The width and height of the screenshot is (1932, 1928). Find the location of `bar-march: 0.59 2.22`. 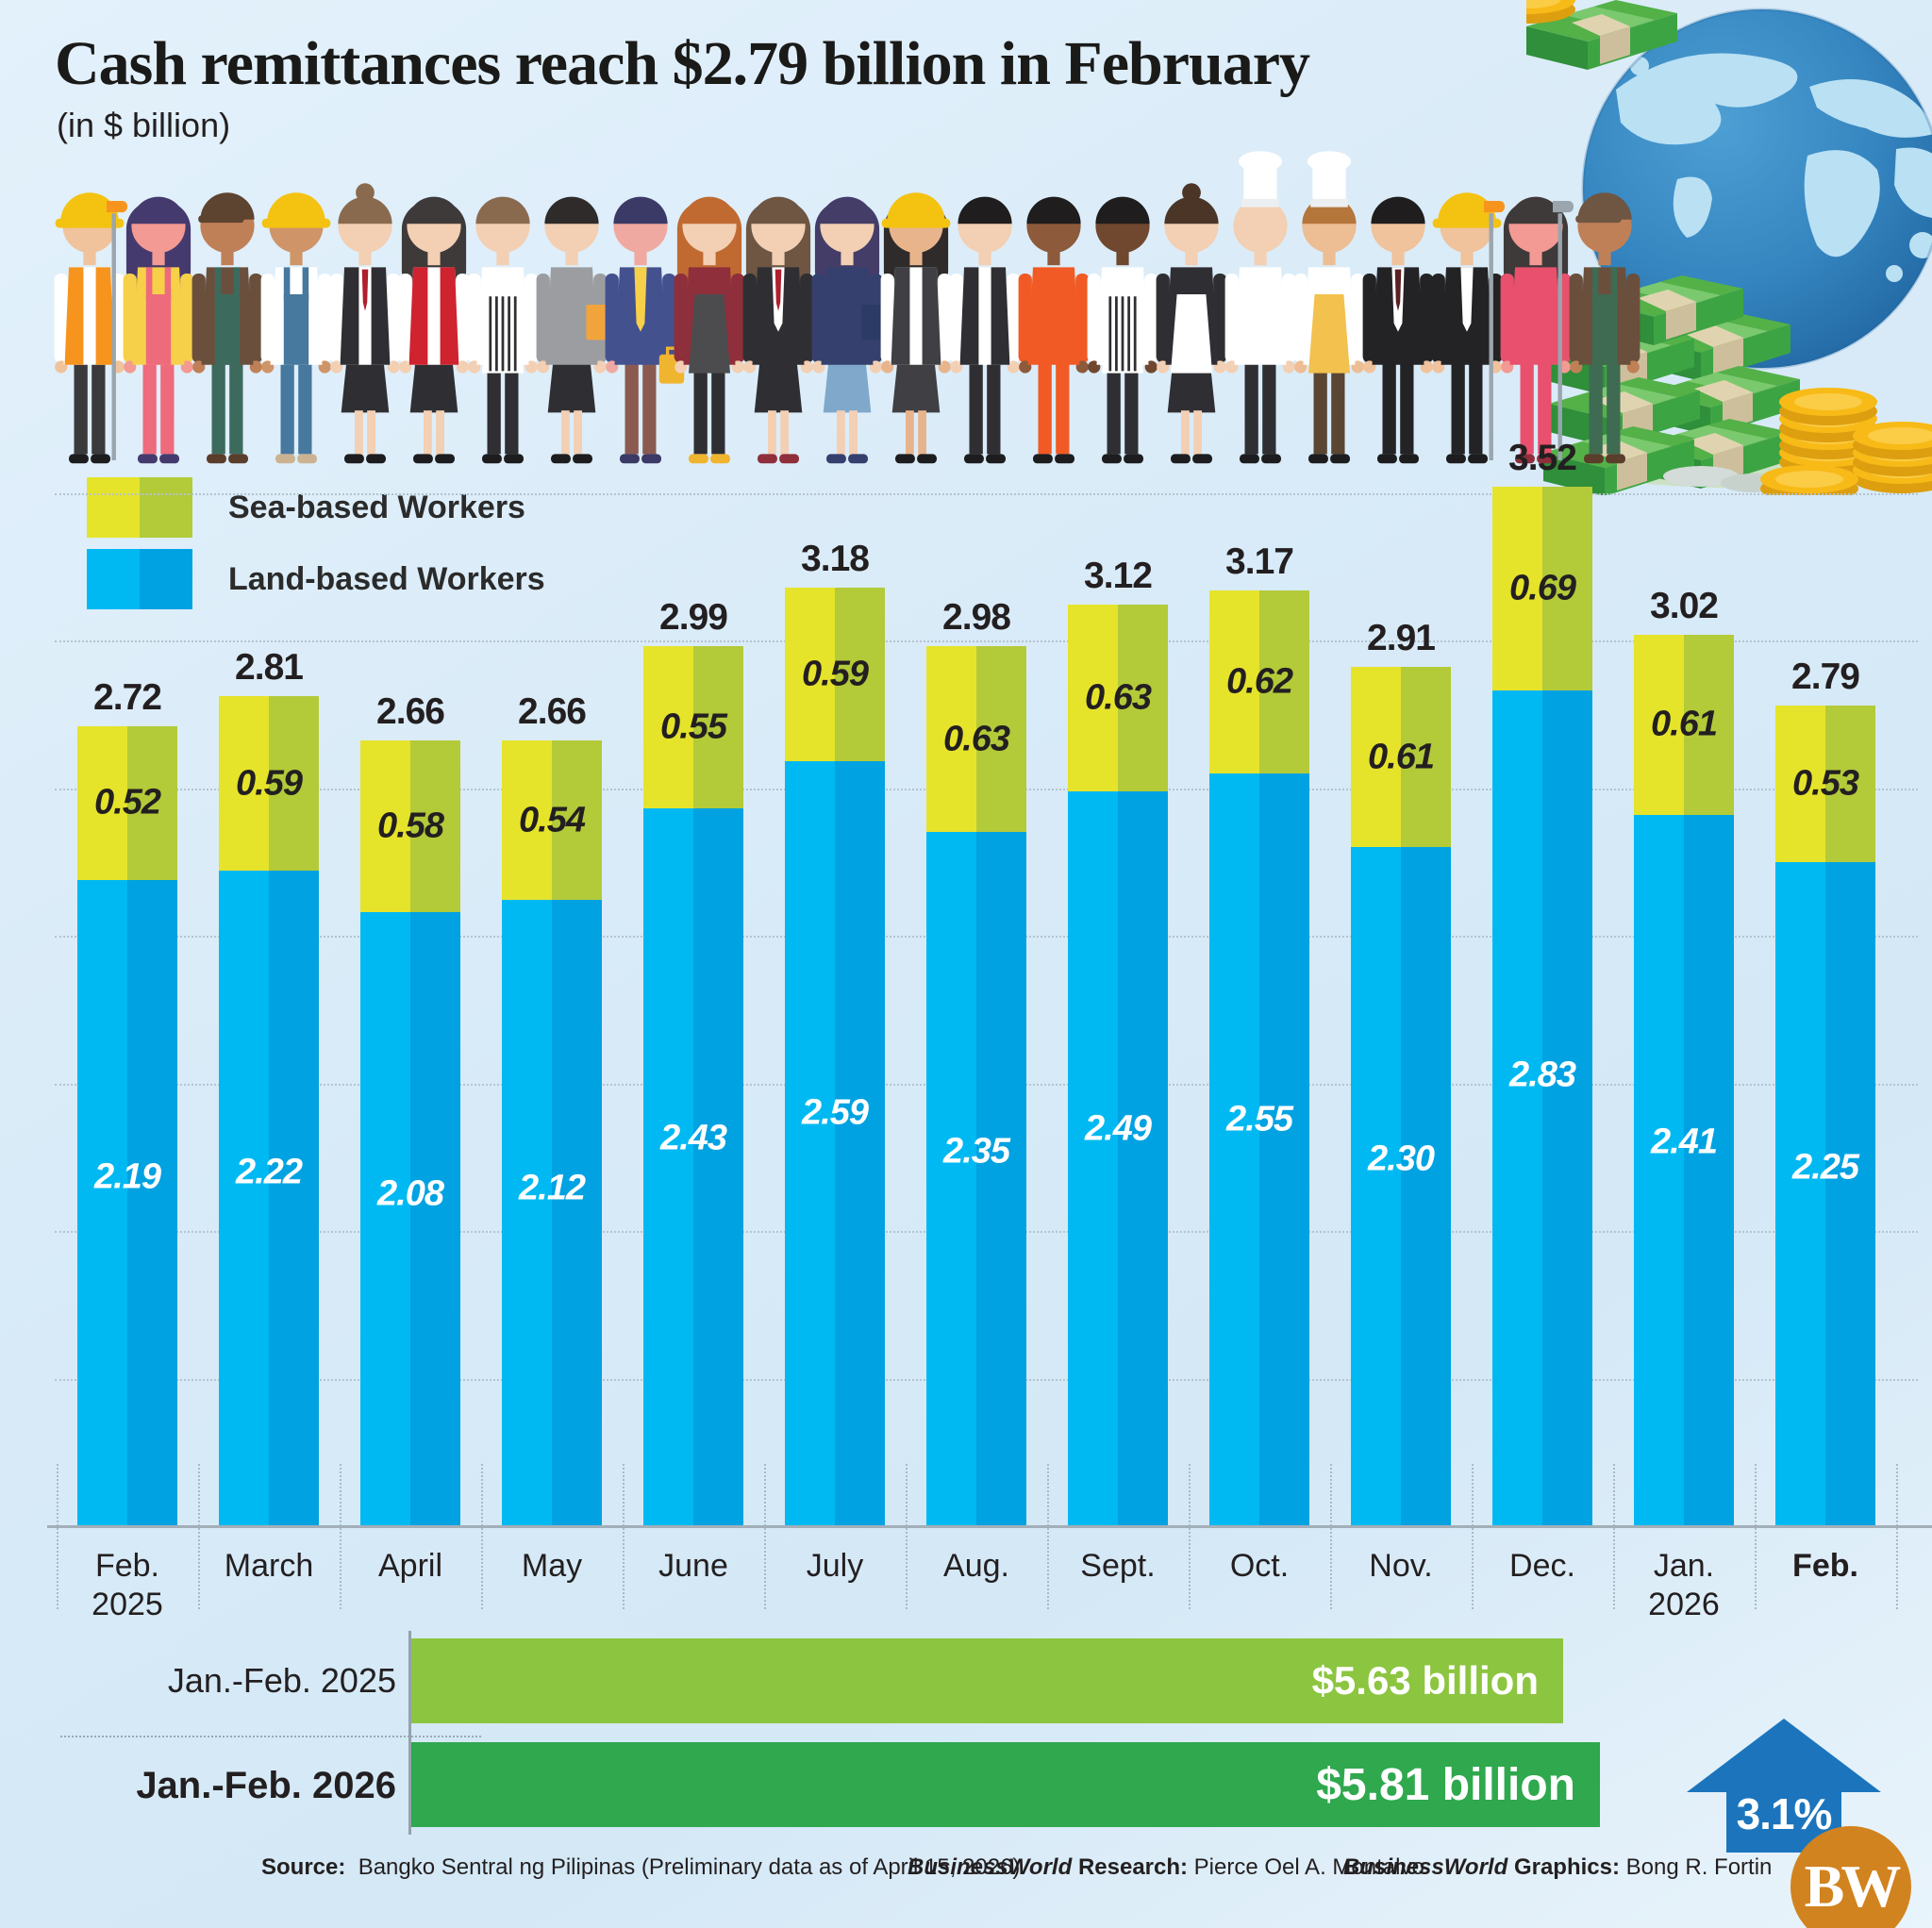

bar-march: 0.59 2.22 is located at coordinates (269, 1111).